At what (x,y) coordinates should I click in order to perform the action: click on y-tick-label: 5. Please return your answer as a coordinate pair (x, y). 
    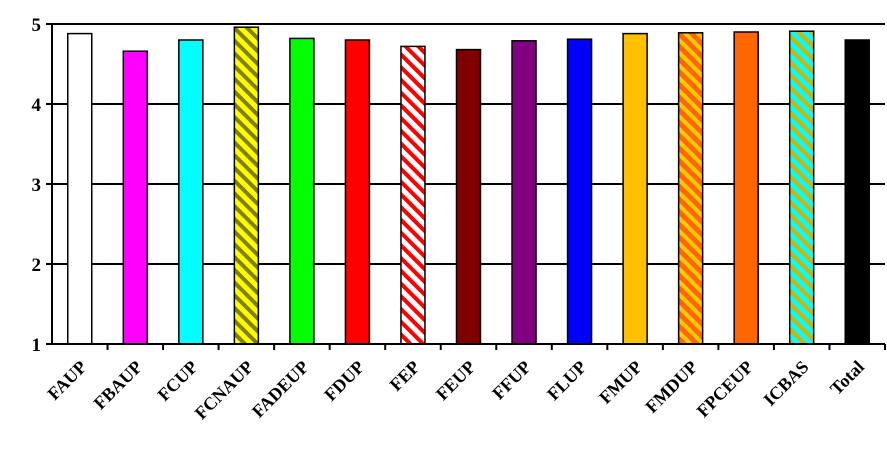
    Looking at the image, I should click on (37, 25).